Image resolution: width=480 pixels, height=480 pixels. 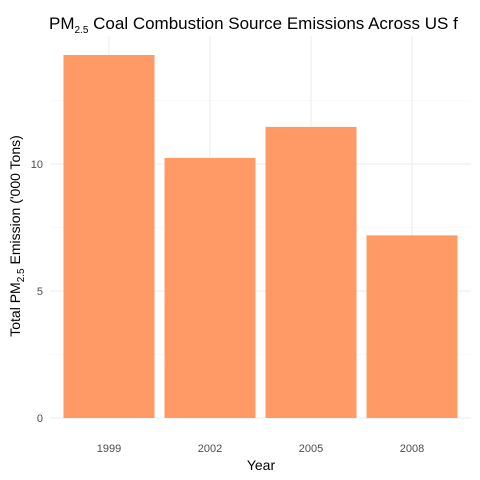 I want to click on x-tick-label: 1999, so click(x=109, y=449).